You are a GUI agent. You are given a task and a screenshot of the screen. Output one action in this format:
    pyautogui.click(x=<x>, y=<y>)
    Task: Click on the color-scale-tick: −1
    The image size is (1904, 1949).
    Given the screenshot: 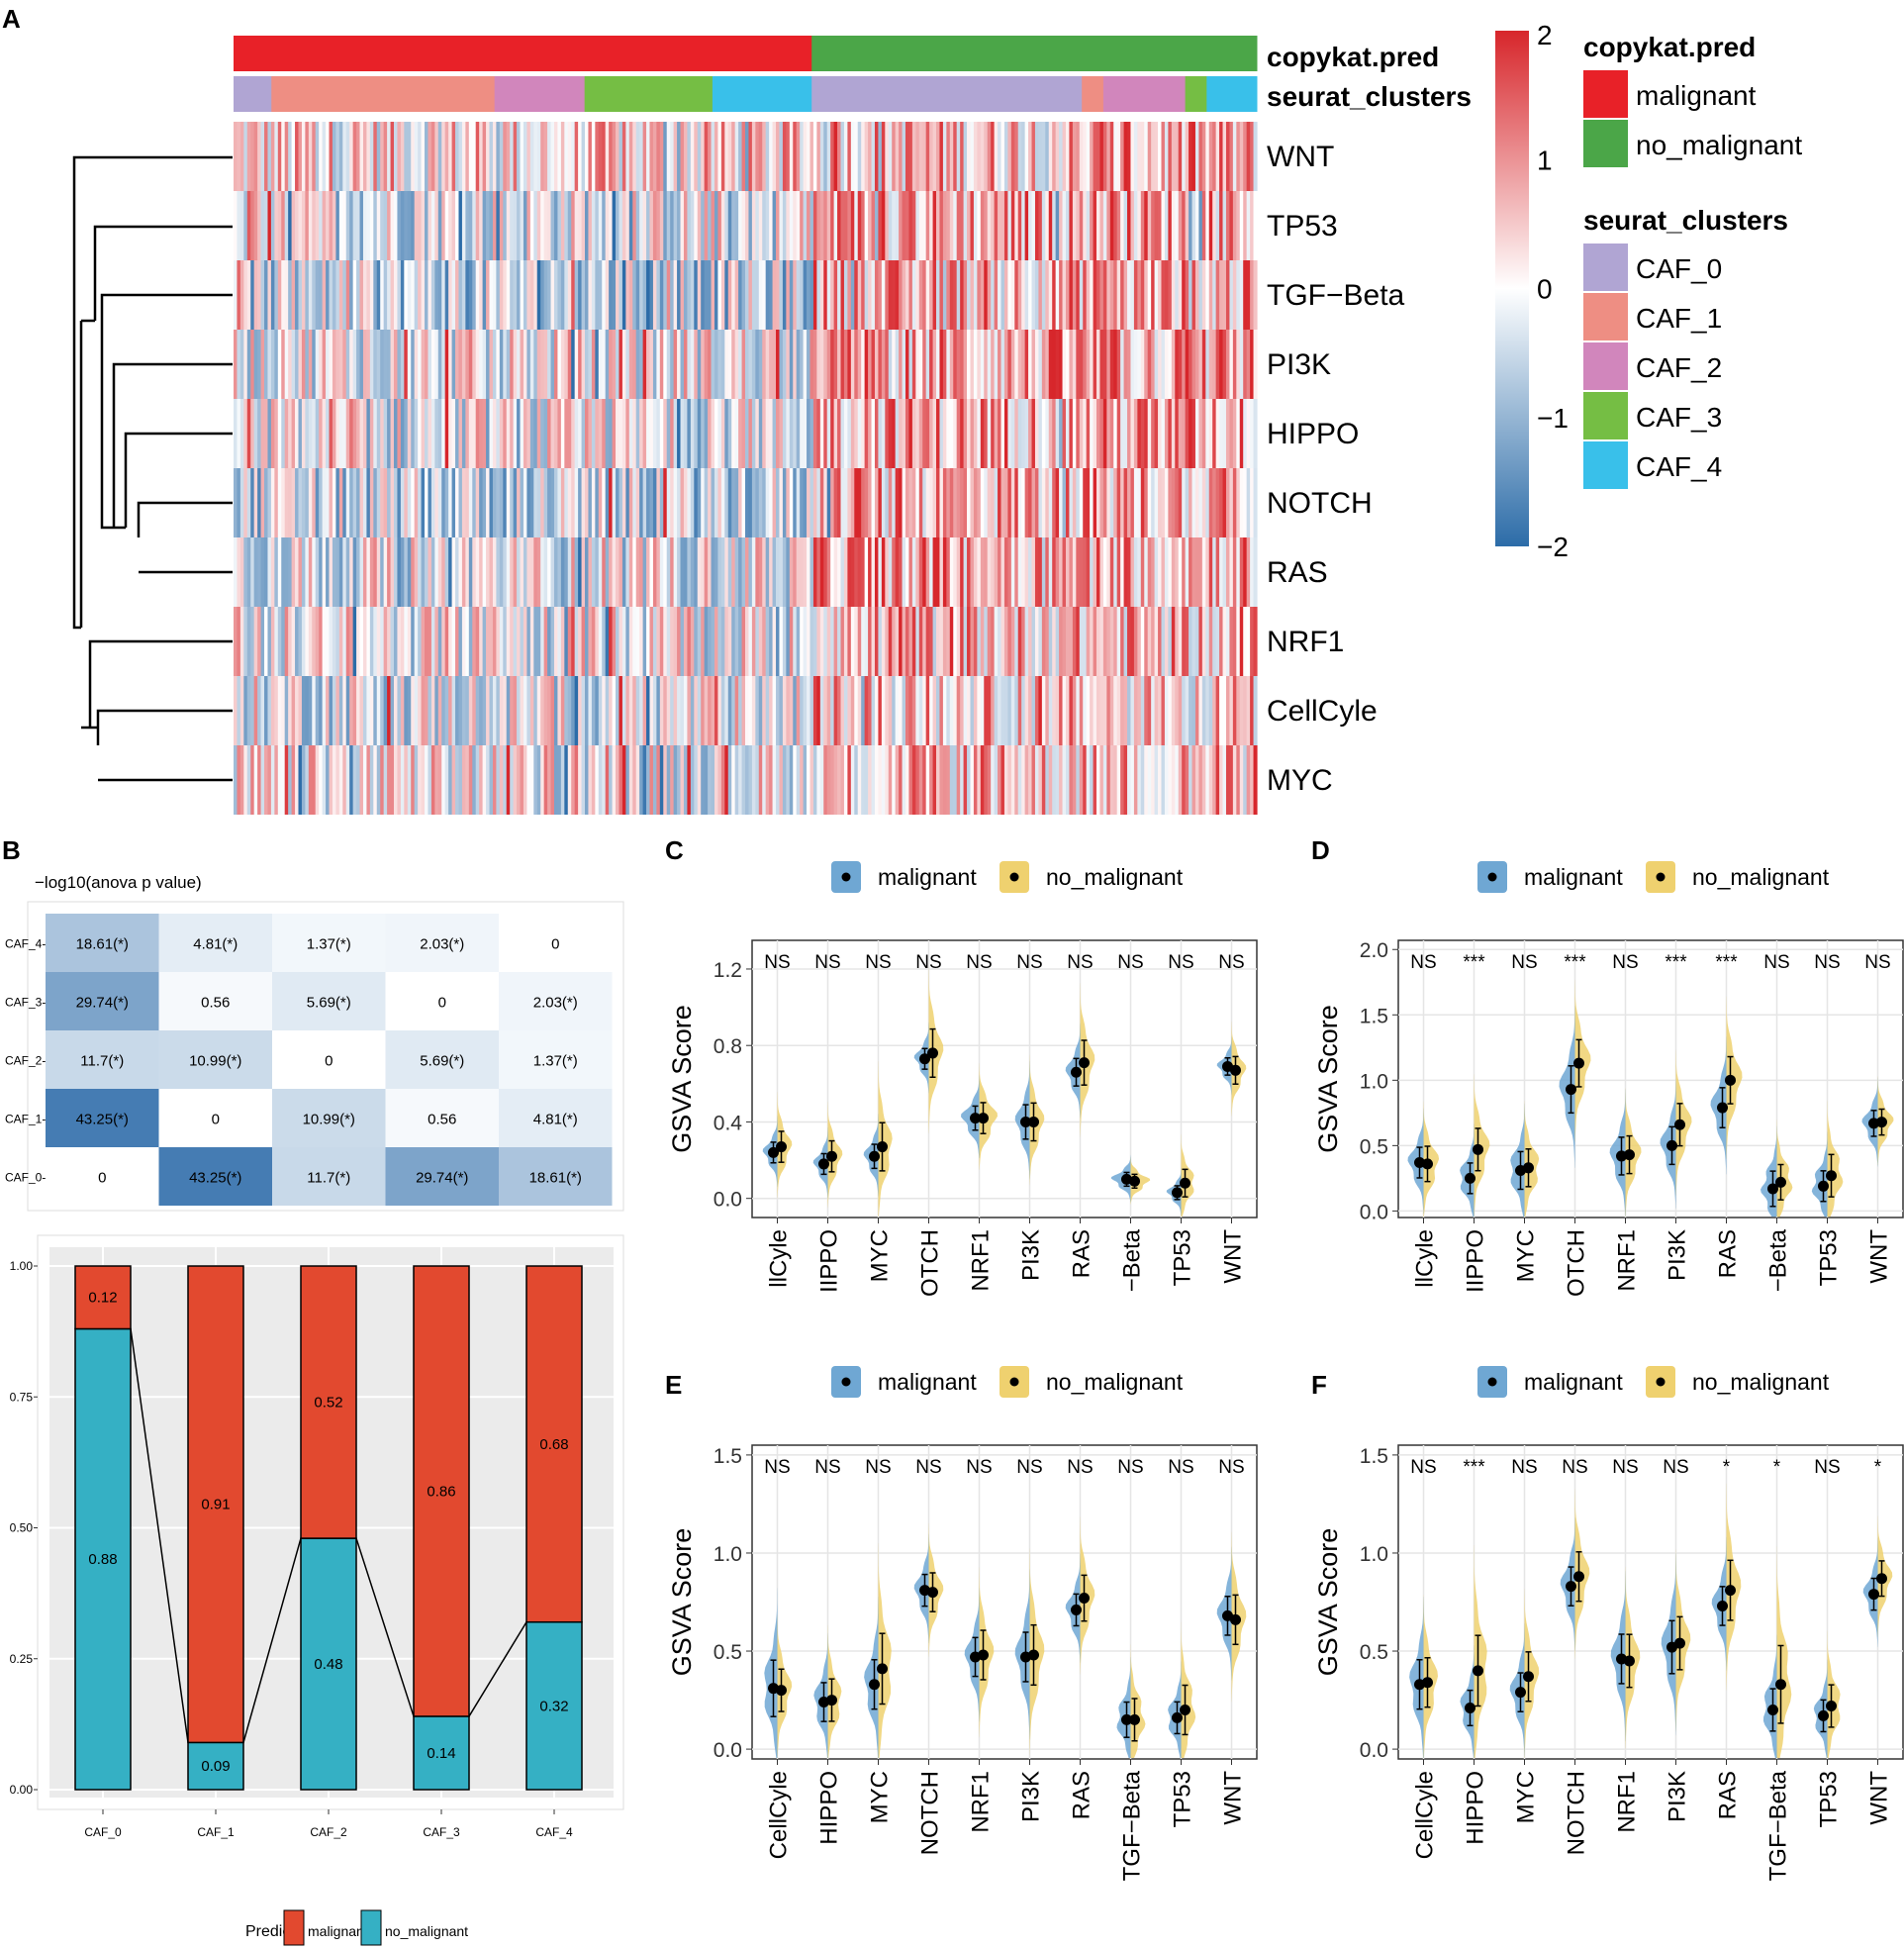 What is the action you would take?
    pyautogui.click(x=1553, y=418)
    